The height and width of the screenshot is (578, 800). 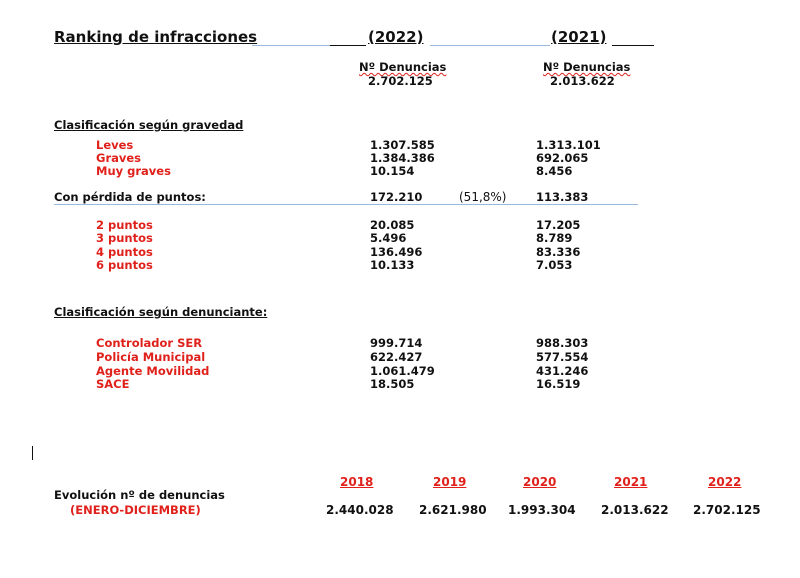 What do you see at coordinates (402, 371) in the screenshot?
I see `denunciante-2022-movilidad: 1.061.479` at bounding box center [402, 371].